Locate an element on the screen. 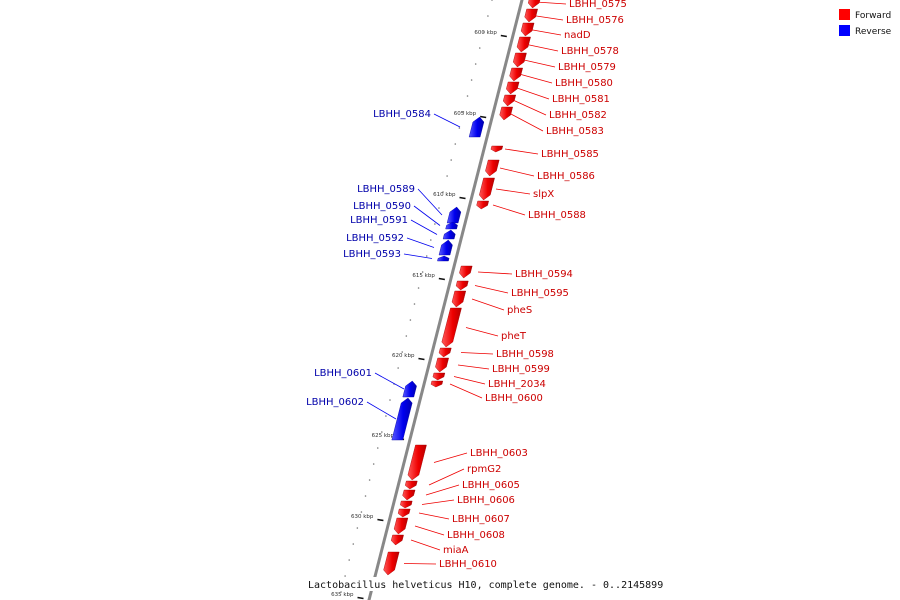 The width and height of the screenshot is (900, 600). gene-label-slpx: slpX is located at coordinates (543, 194).